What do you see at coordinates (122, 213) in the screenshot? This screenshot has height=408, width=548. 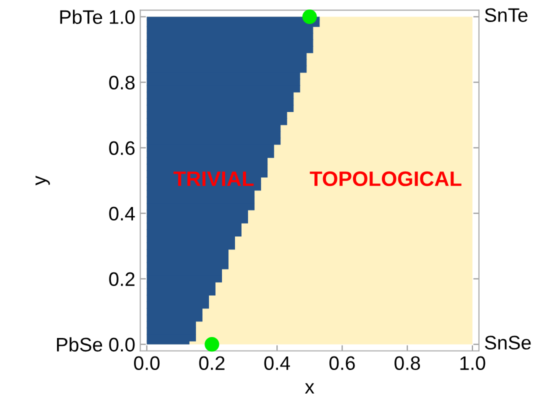 I see `y-tick-label: 0.4` at bounding box center [122, 213].